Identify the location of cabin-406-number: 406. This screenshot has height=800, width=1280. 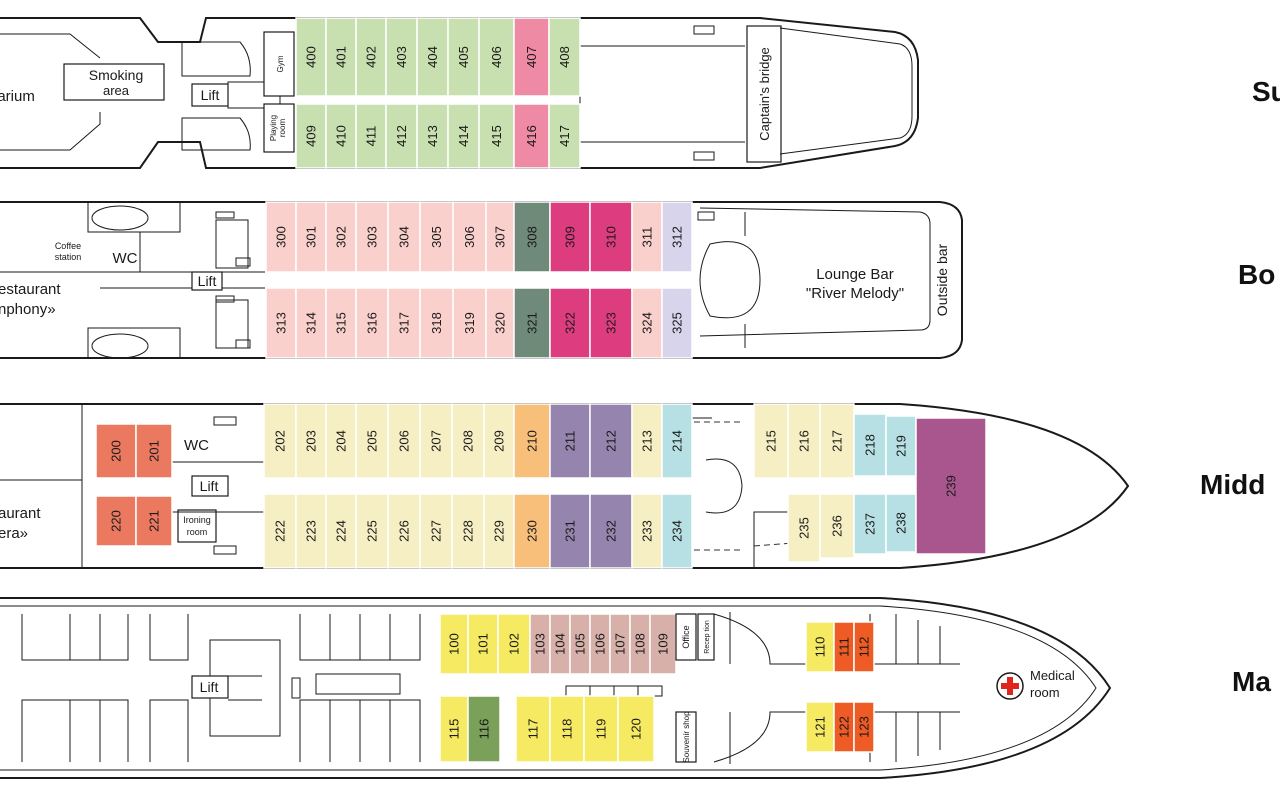
(496, 57).